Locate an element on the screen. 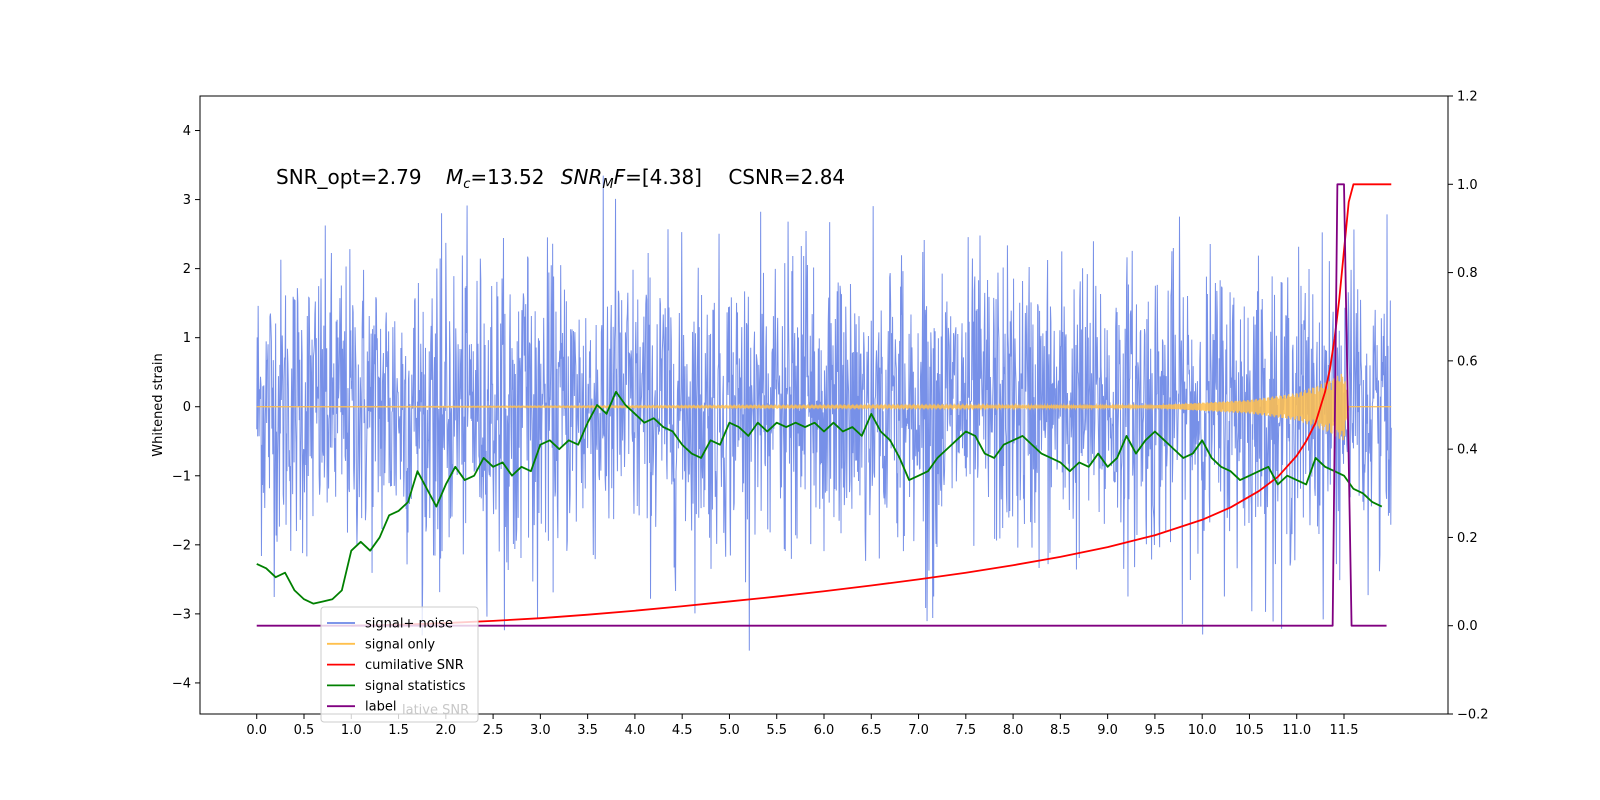  annotation-snr-opt: SNR_opt=2.79 is located at coordinates (349, 177).